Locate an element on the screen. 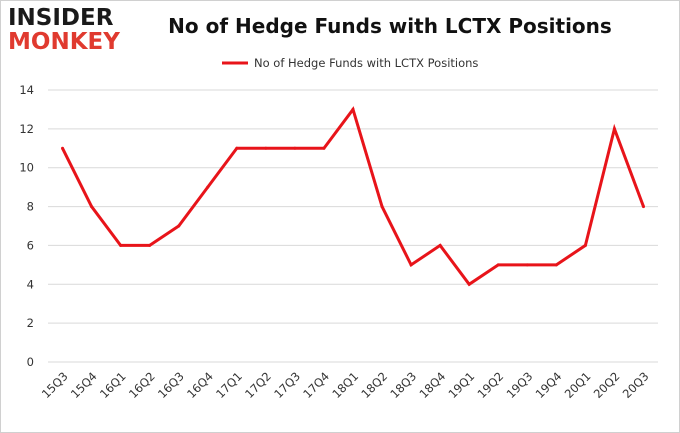 The image size is (680, 433). legend: No of Hedge Funds with LCTX Positions is located at coordinates (350, 63).